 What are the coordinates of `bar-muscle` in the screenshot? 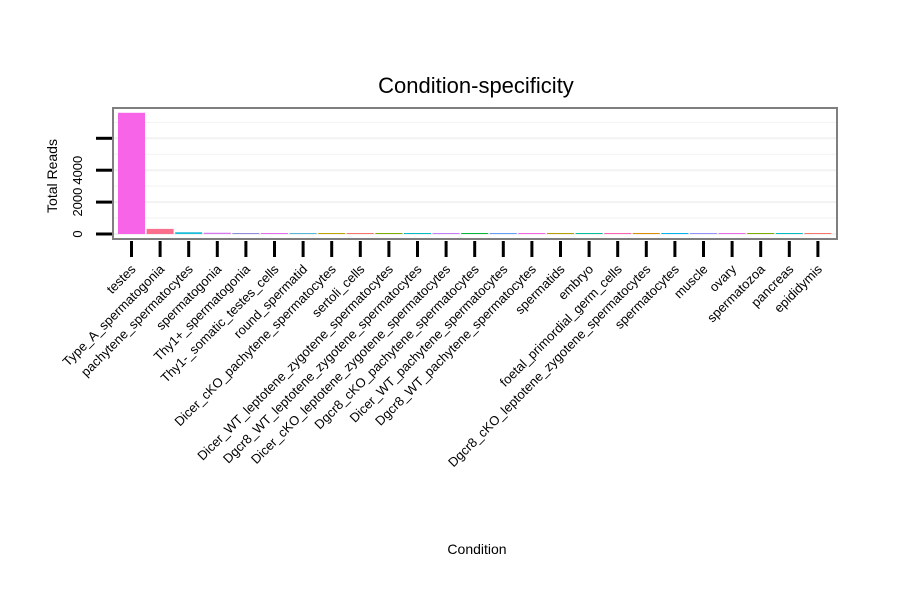 It's located at (703, 233).